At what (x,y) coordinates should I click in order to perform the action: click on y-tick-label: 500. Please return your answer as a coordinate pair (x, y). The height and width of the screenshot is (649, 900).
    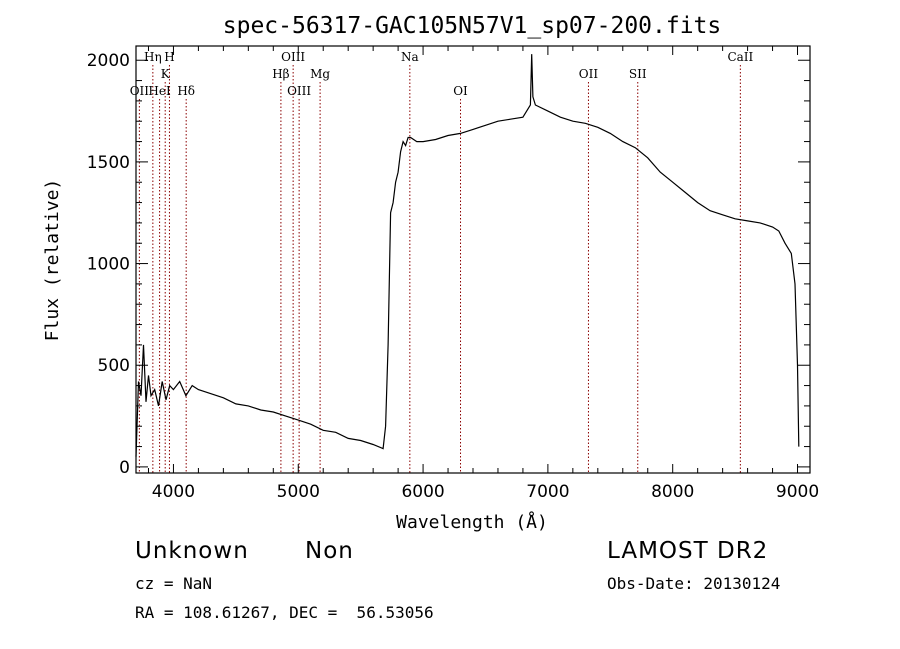
    Looking at the image, I should click on (114, 366).